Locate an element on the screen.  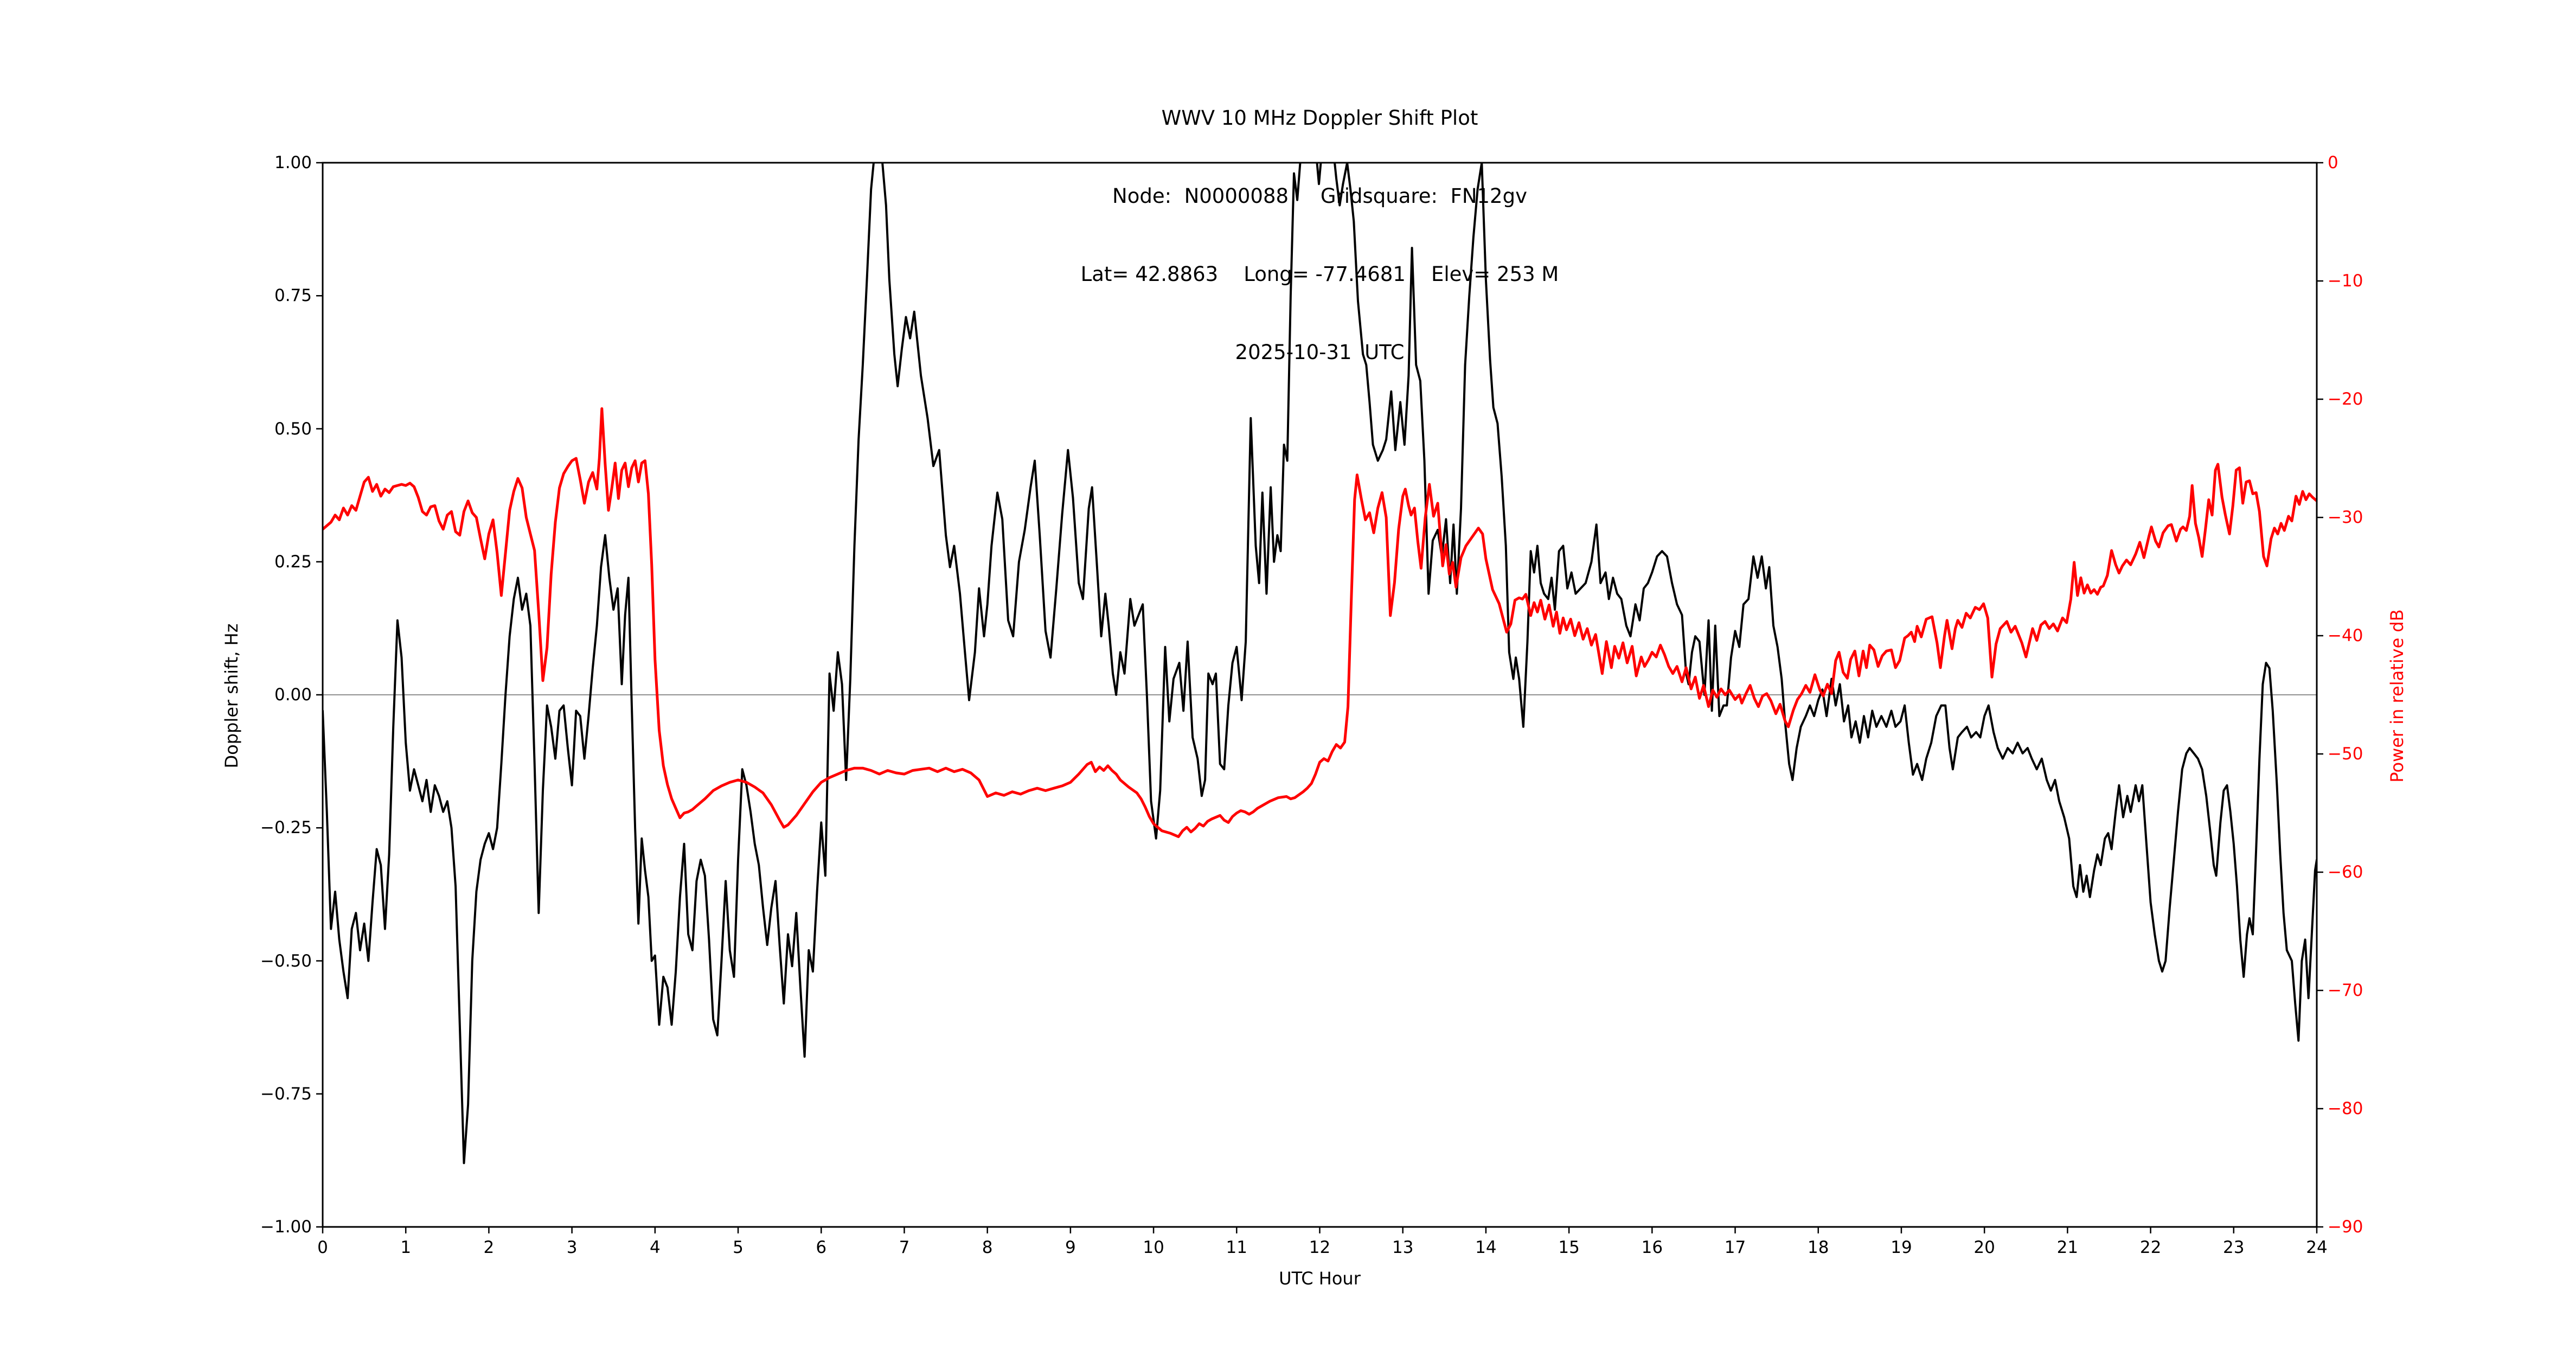
plot-subtitle-date: 2025-10-31 UTC is located at coordinates (1320, 352).